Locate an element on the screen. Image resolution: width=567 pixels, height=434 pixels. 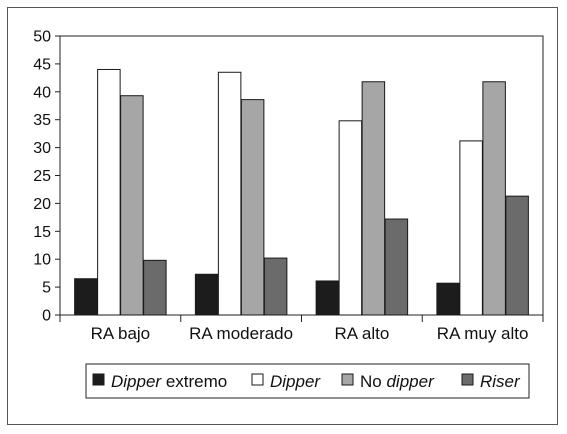
legend-label-part: No is located at coordinates (373, 381).